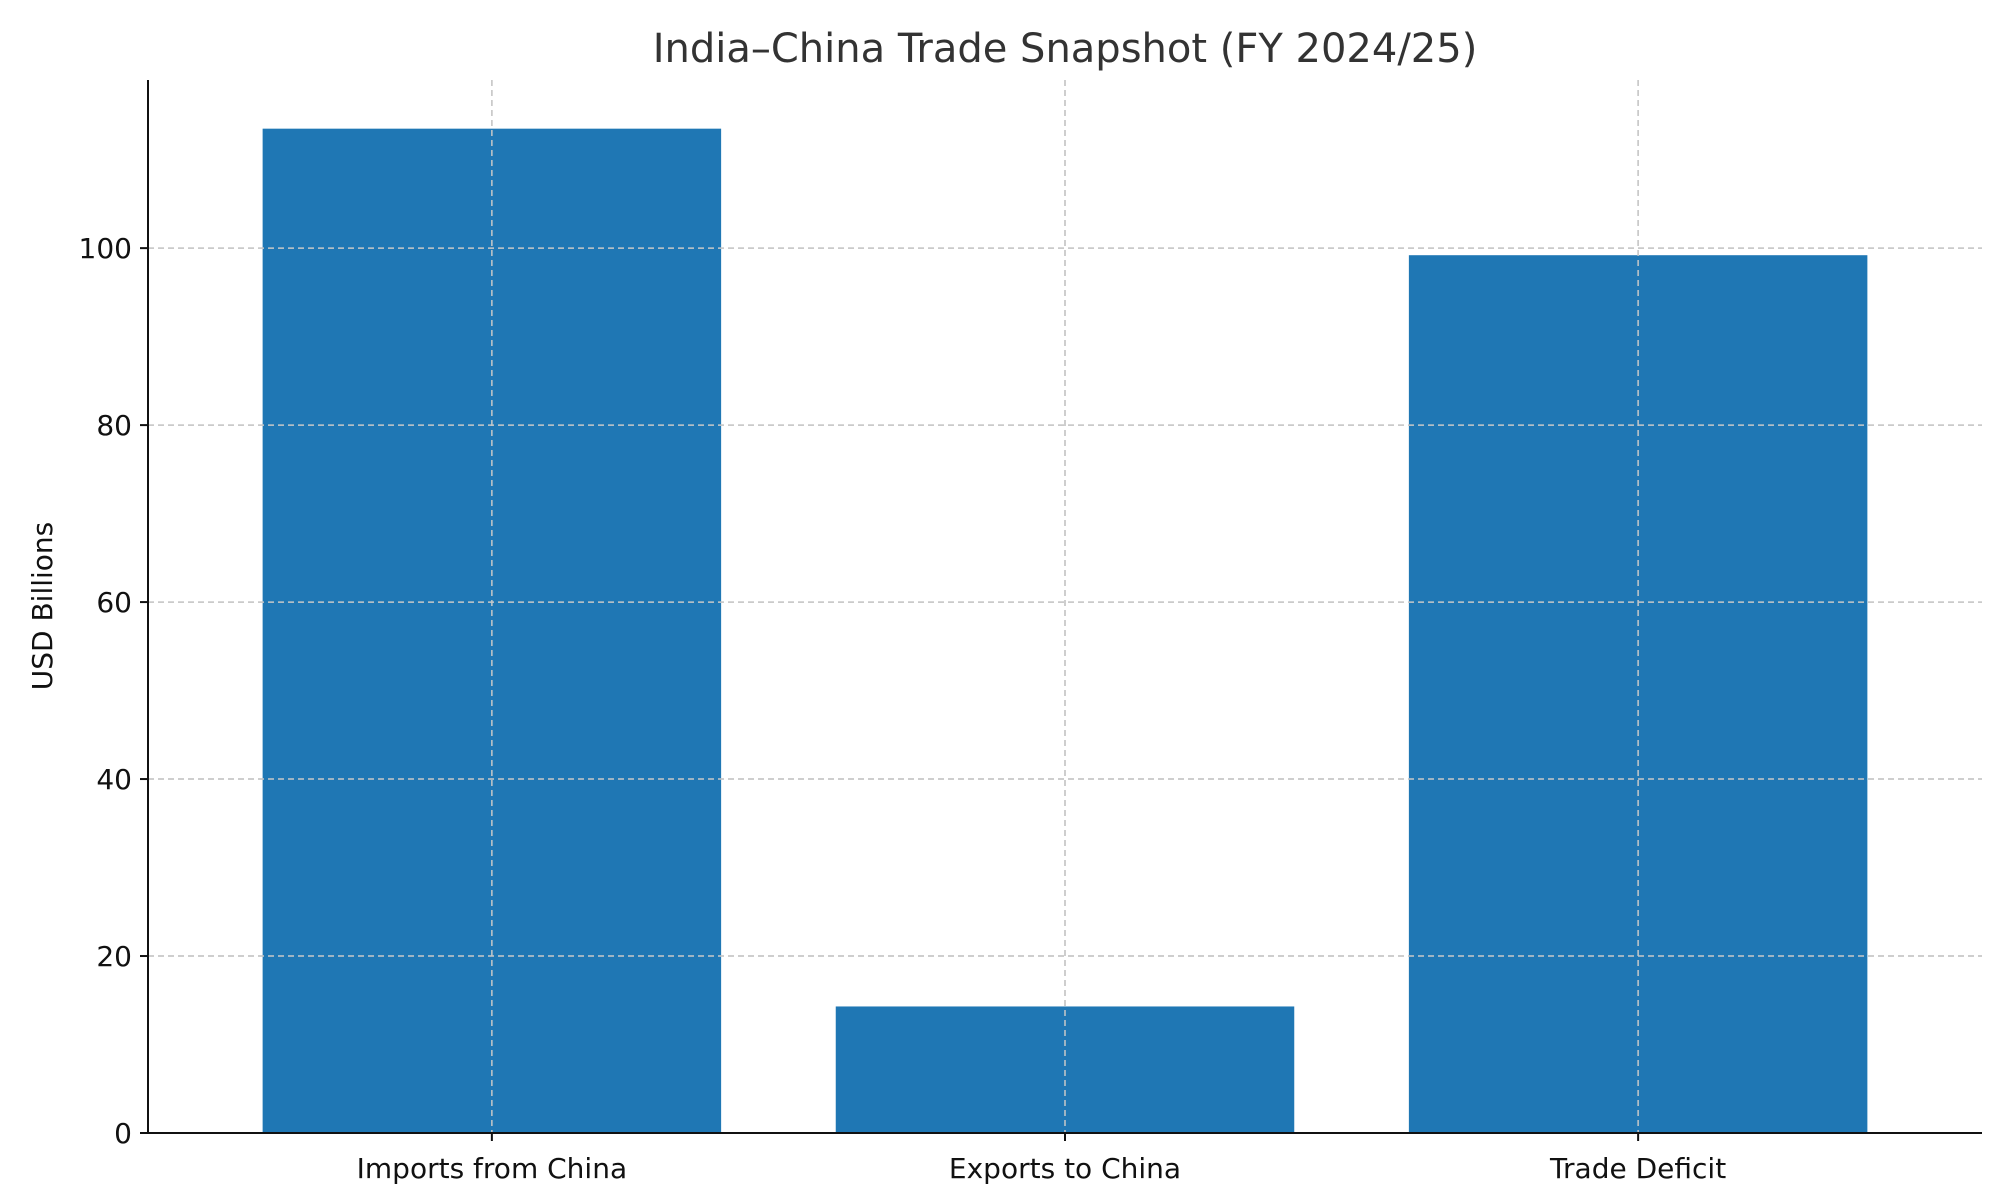 This screenshot has width=2000, height=1200. I want to click on y-ticks: 0 20 40 60 80 100, so click(113, 691).